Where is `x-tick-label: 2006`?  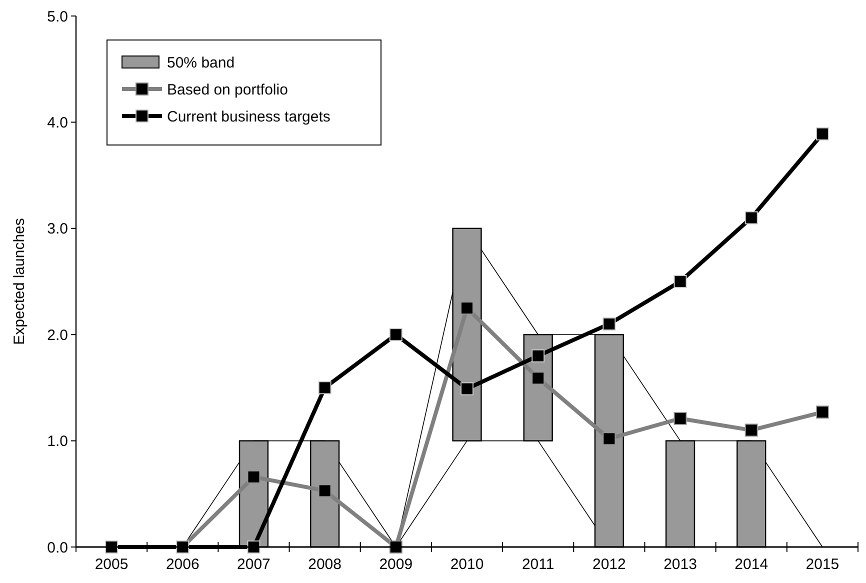
x-tick-label: 2006 is located at coordinates (183, 564).